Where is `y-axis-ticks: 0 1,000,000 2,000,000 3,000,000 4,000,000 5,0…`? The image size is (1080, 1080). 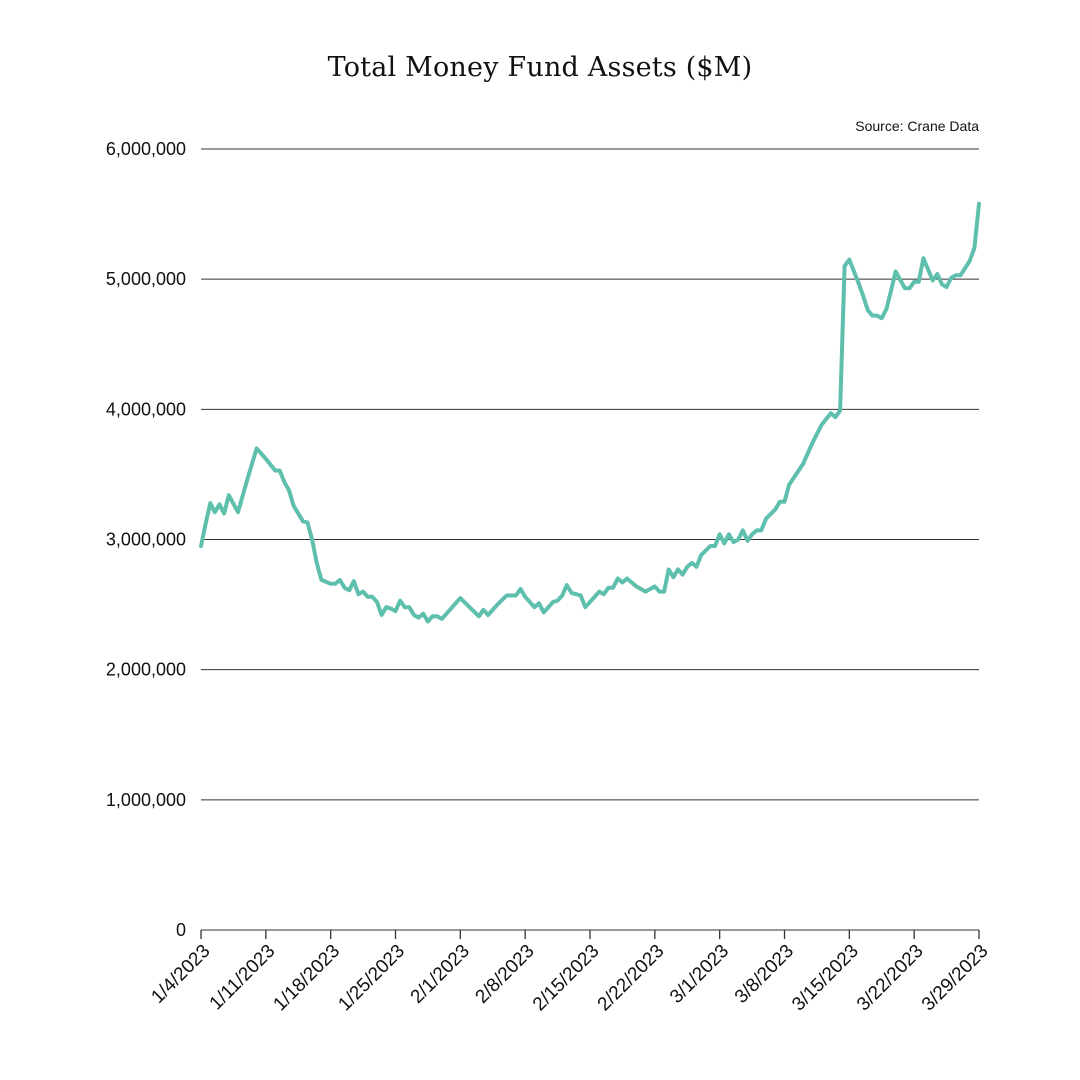
y-axis-ticks: 0 1,000,000 2,000,000 3,000,000 4,000,000 5,0… is located at coordinates (146, 539).